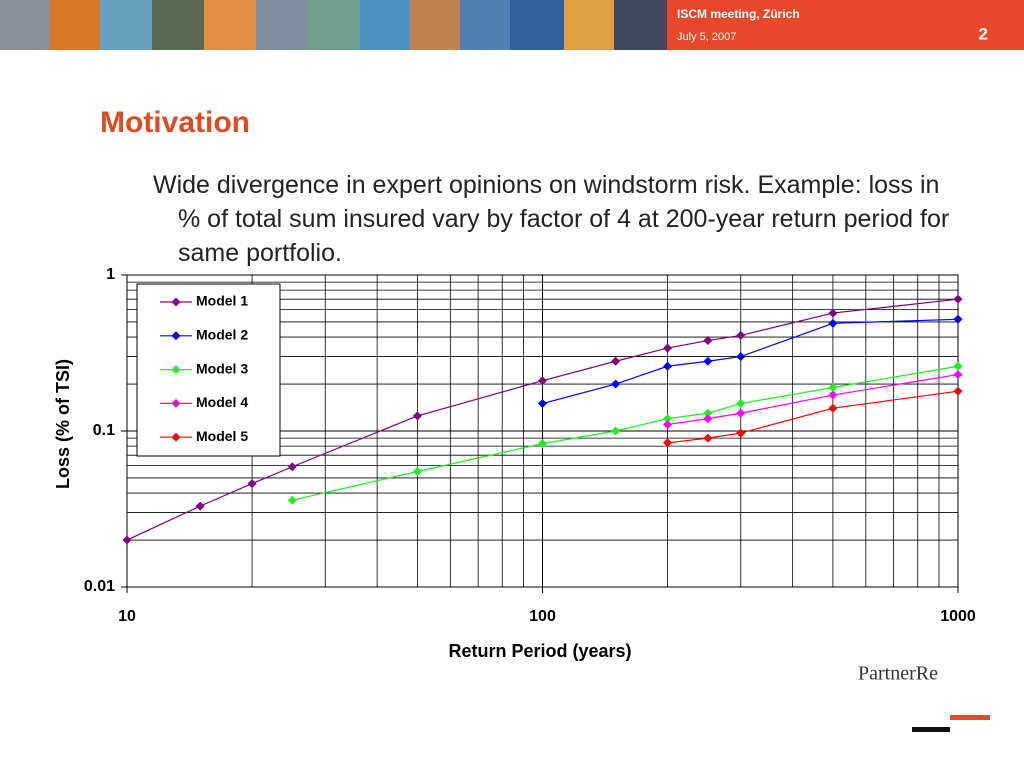 The image size is (1024, 768). I want to click on slide-title: Motivation, so click(175, 122).